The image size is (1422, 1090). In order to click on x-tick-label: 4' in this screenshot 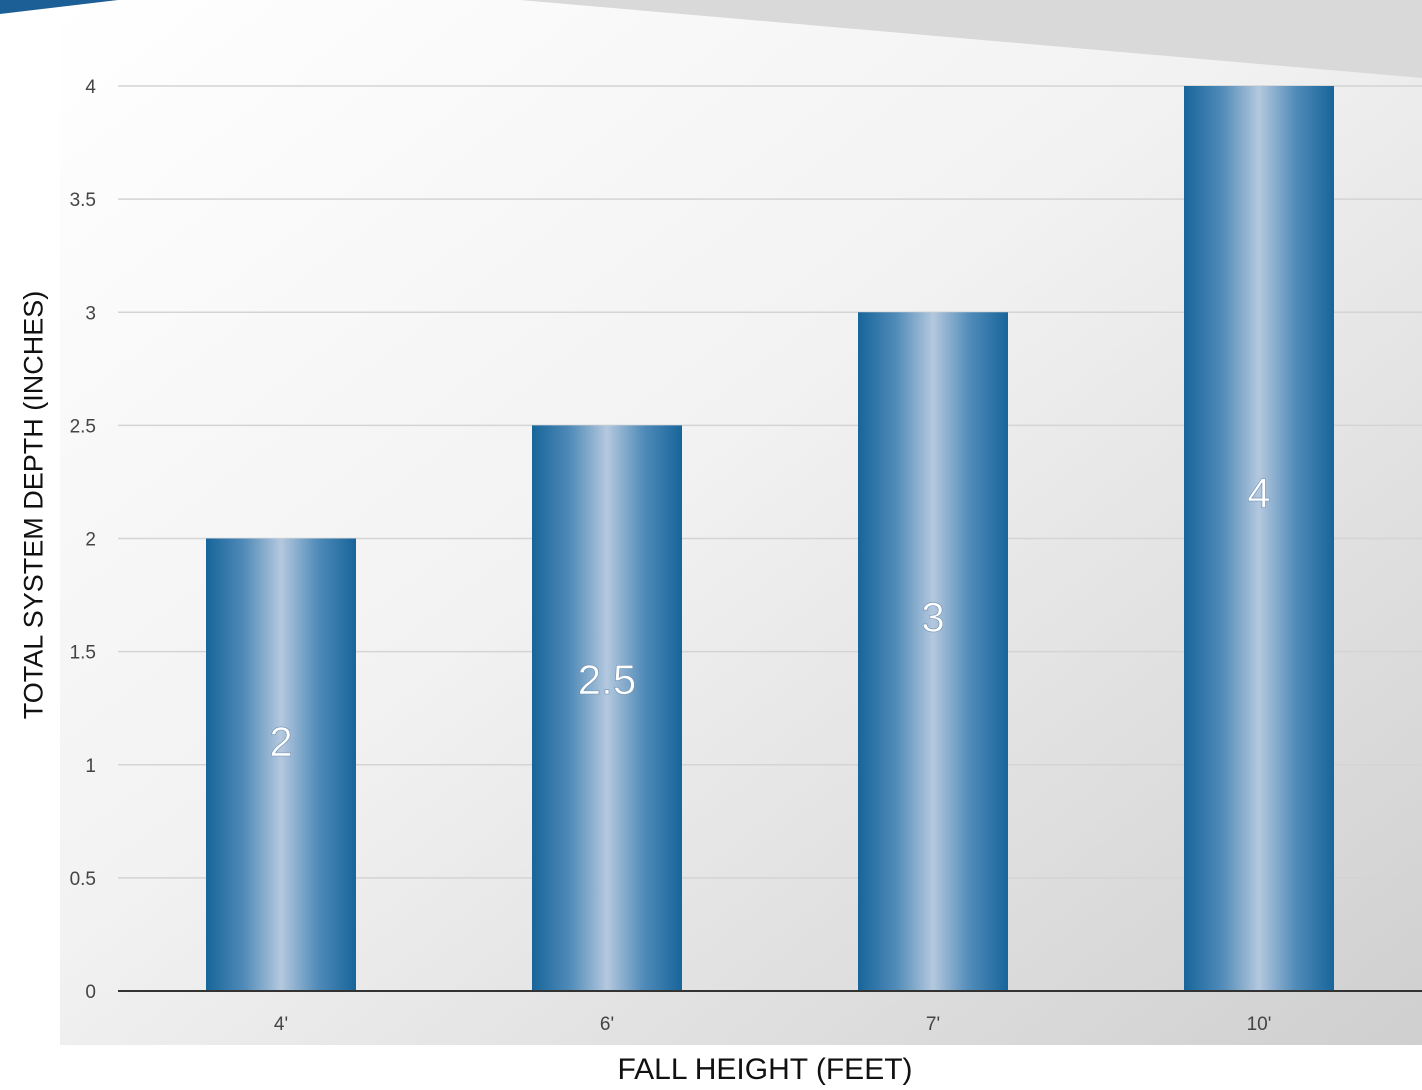, I will do `click(281, 1024)`.